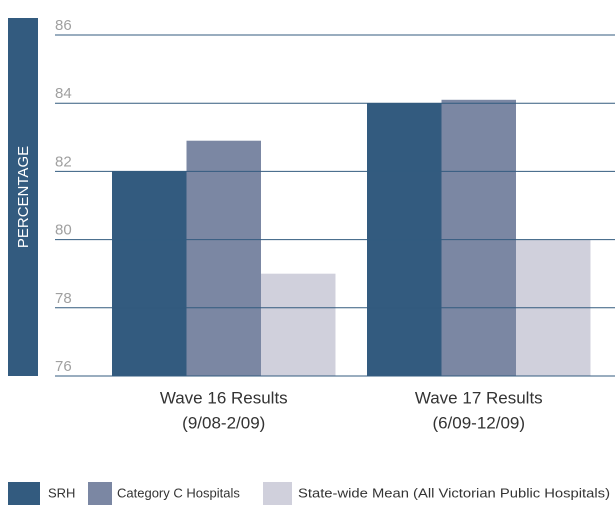  What do you see at coordinates (224, 397) in the screenshot?
I see `x-tick-label: Wave 16 Results` at bounding box center [224, 397].